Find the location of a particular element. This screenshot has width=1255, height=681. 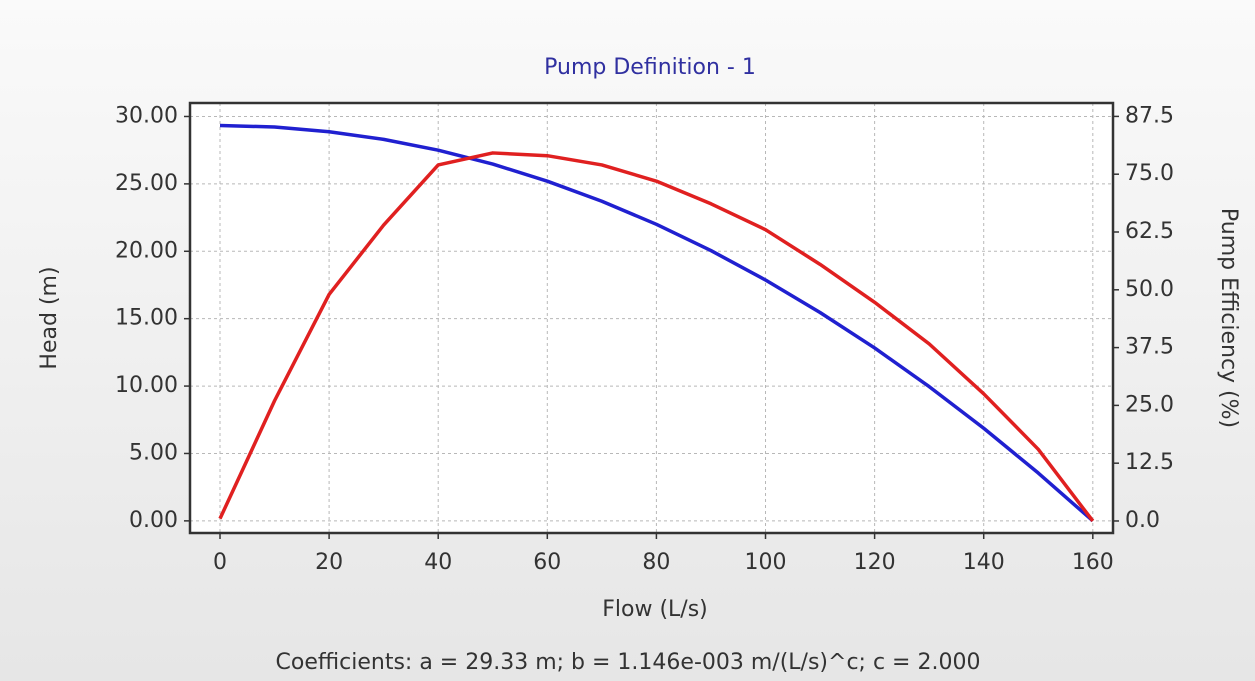

x-tick-label: 40 is located at coordinates (438, 562).